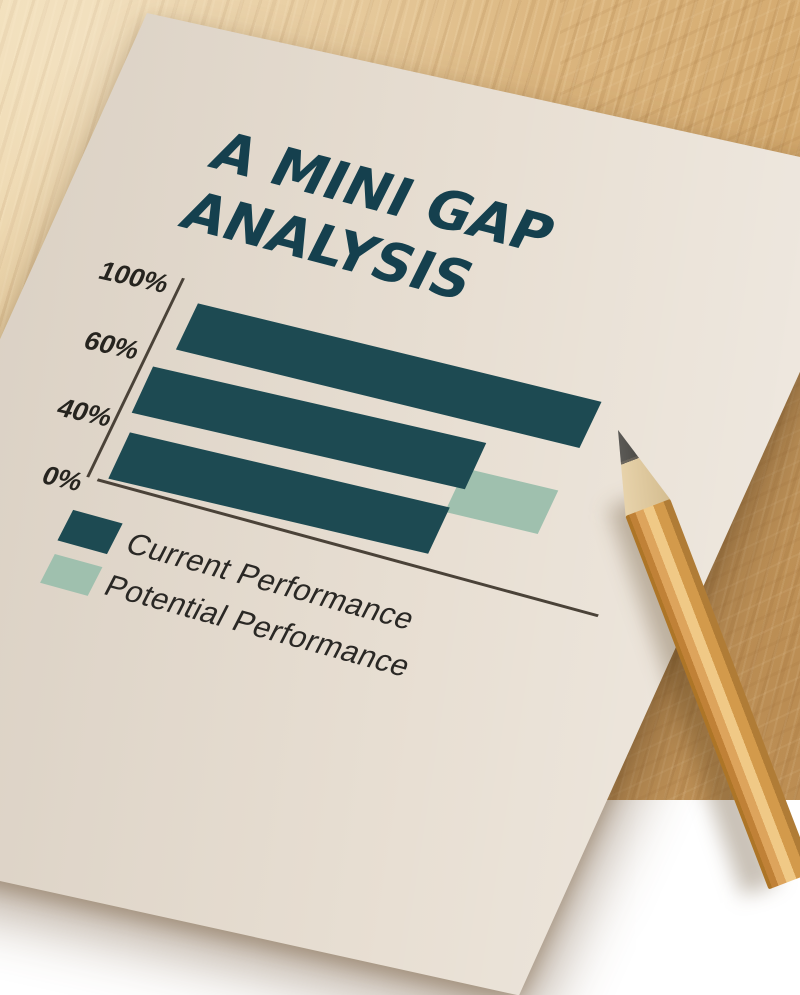 The image size is (800, 995). I want to click on legend-swatch-current, so click(90, 532).